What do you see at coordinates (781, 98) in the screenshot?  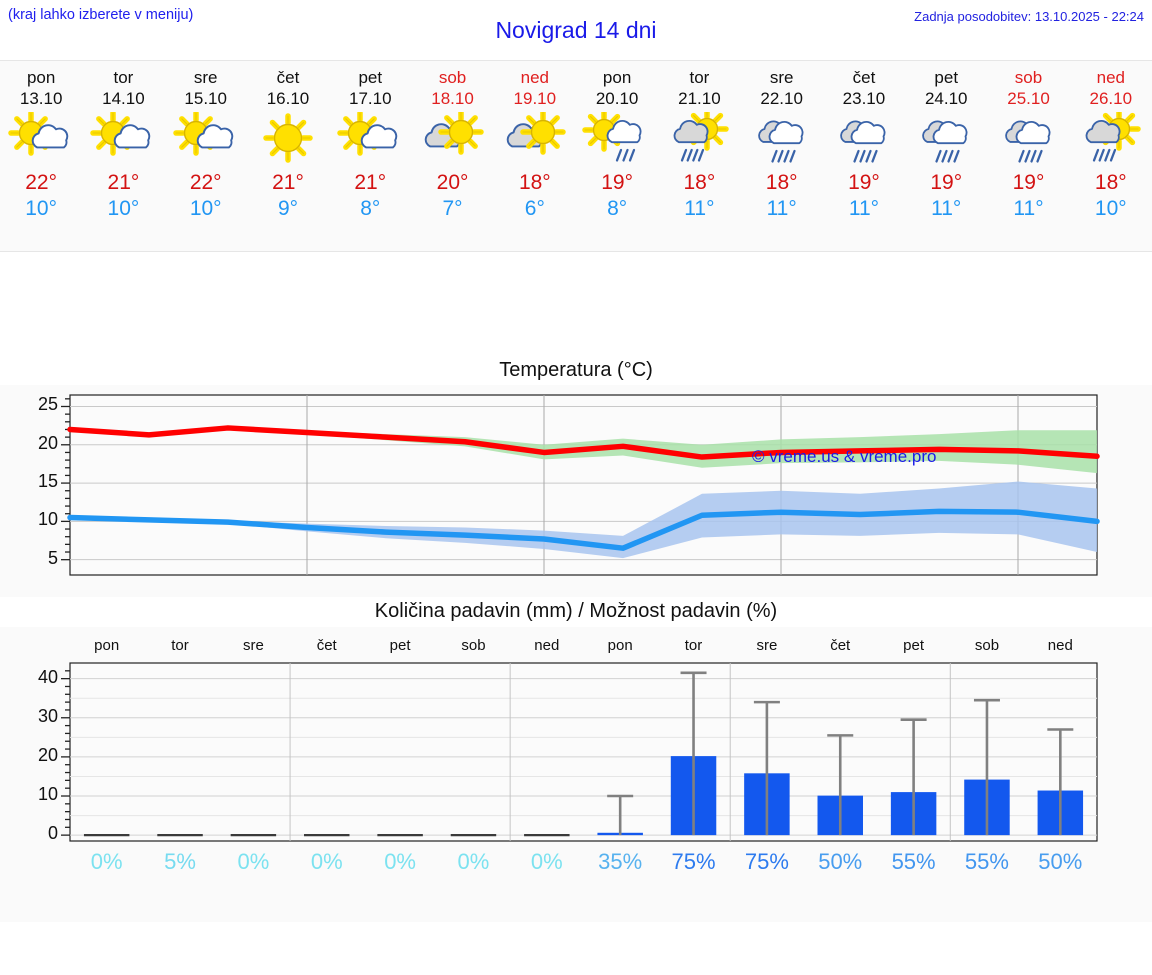 I see `day-date: 22.10` at bounding box center [781, 98].